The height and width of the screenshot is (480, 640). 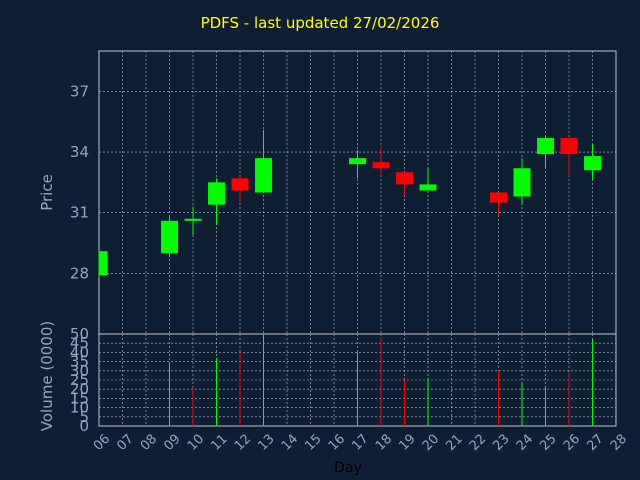 I want to click on volume-tick-label: 50, so click(x=79, y=334).